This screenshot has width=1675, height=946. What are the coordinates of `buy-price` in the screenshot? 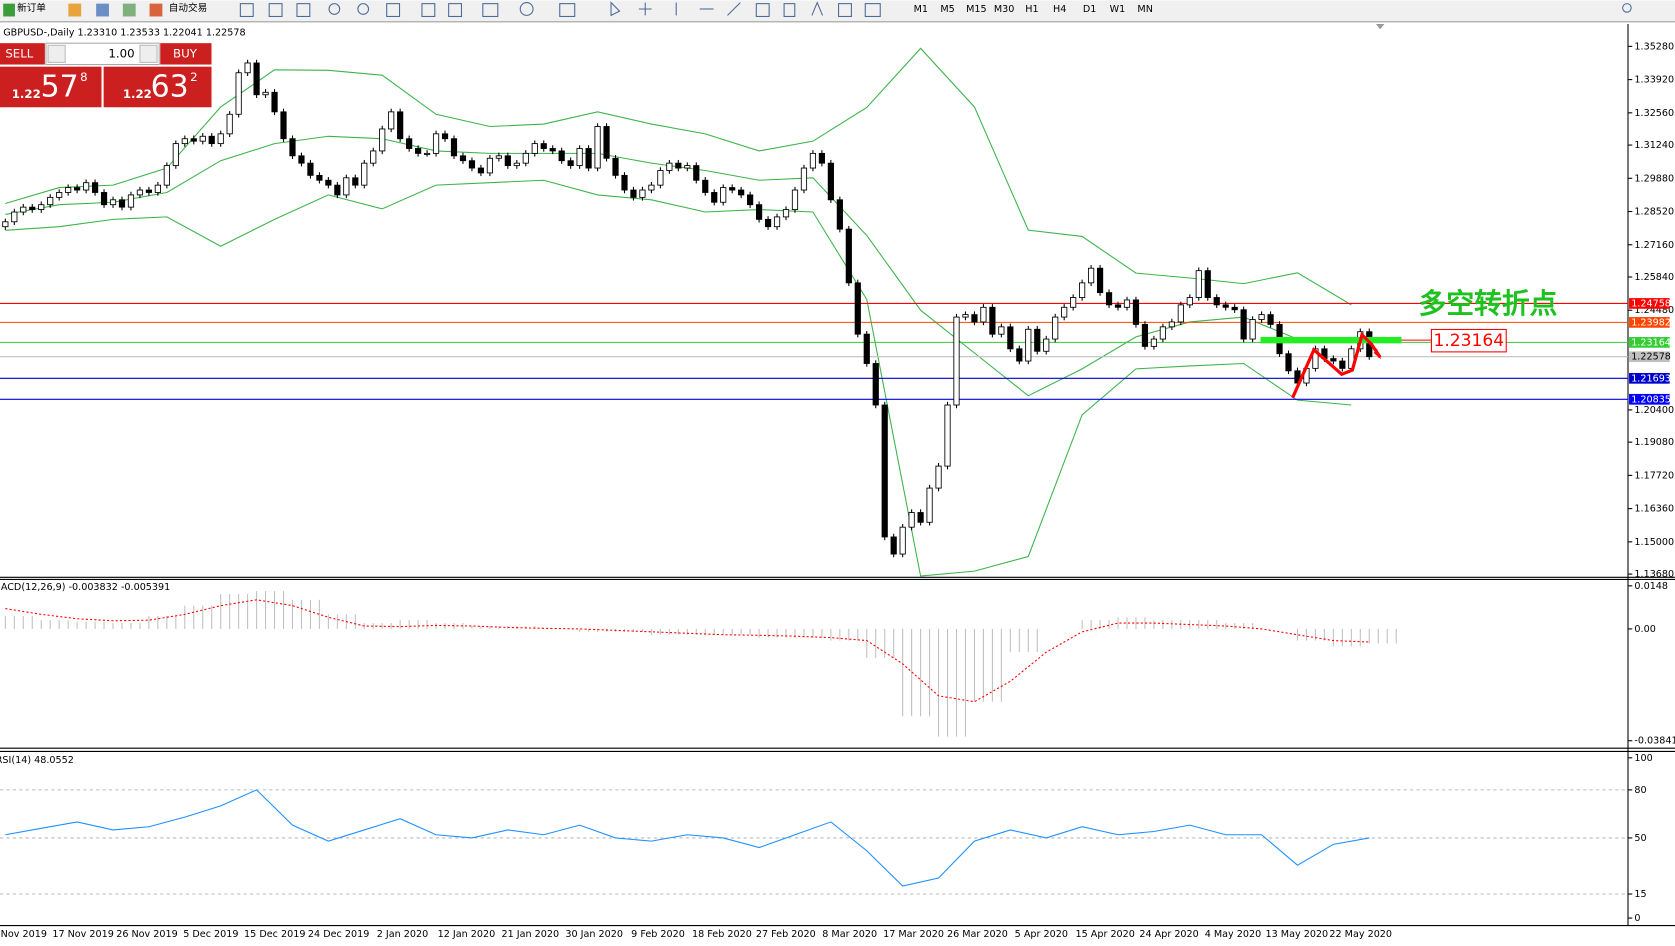 It's located at (157, 87).